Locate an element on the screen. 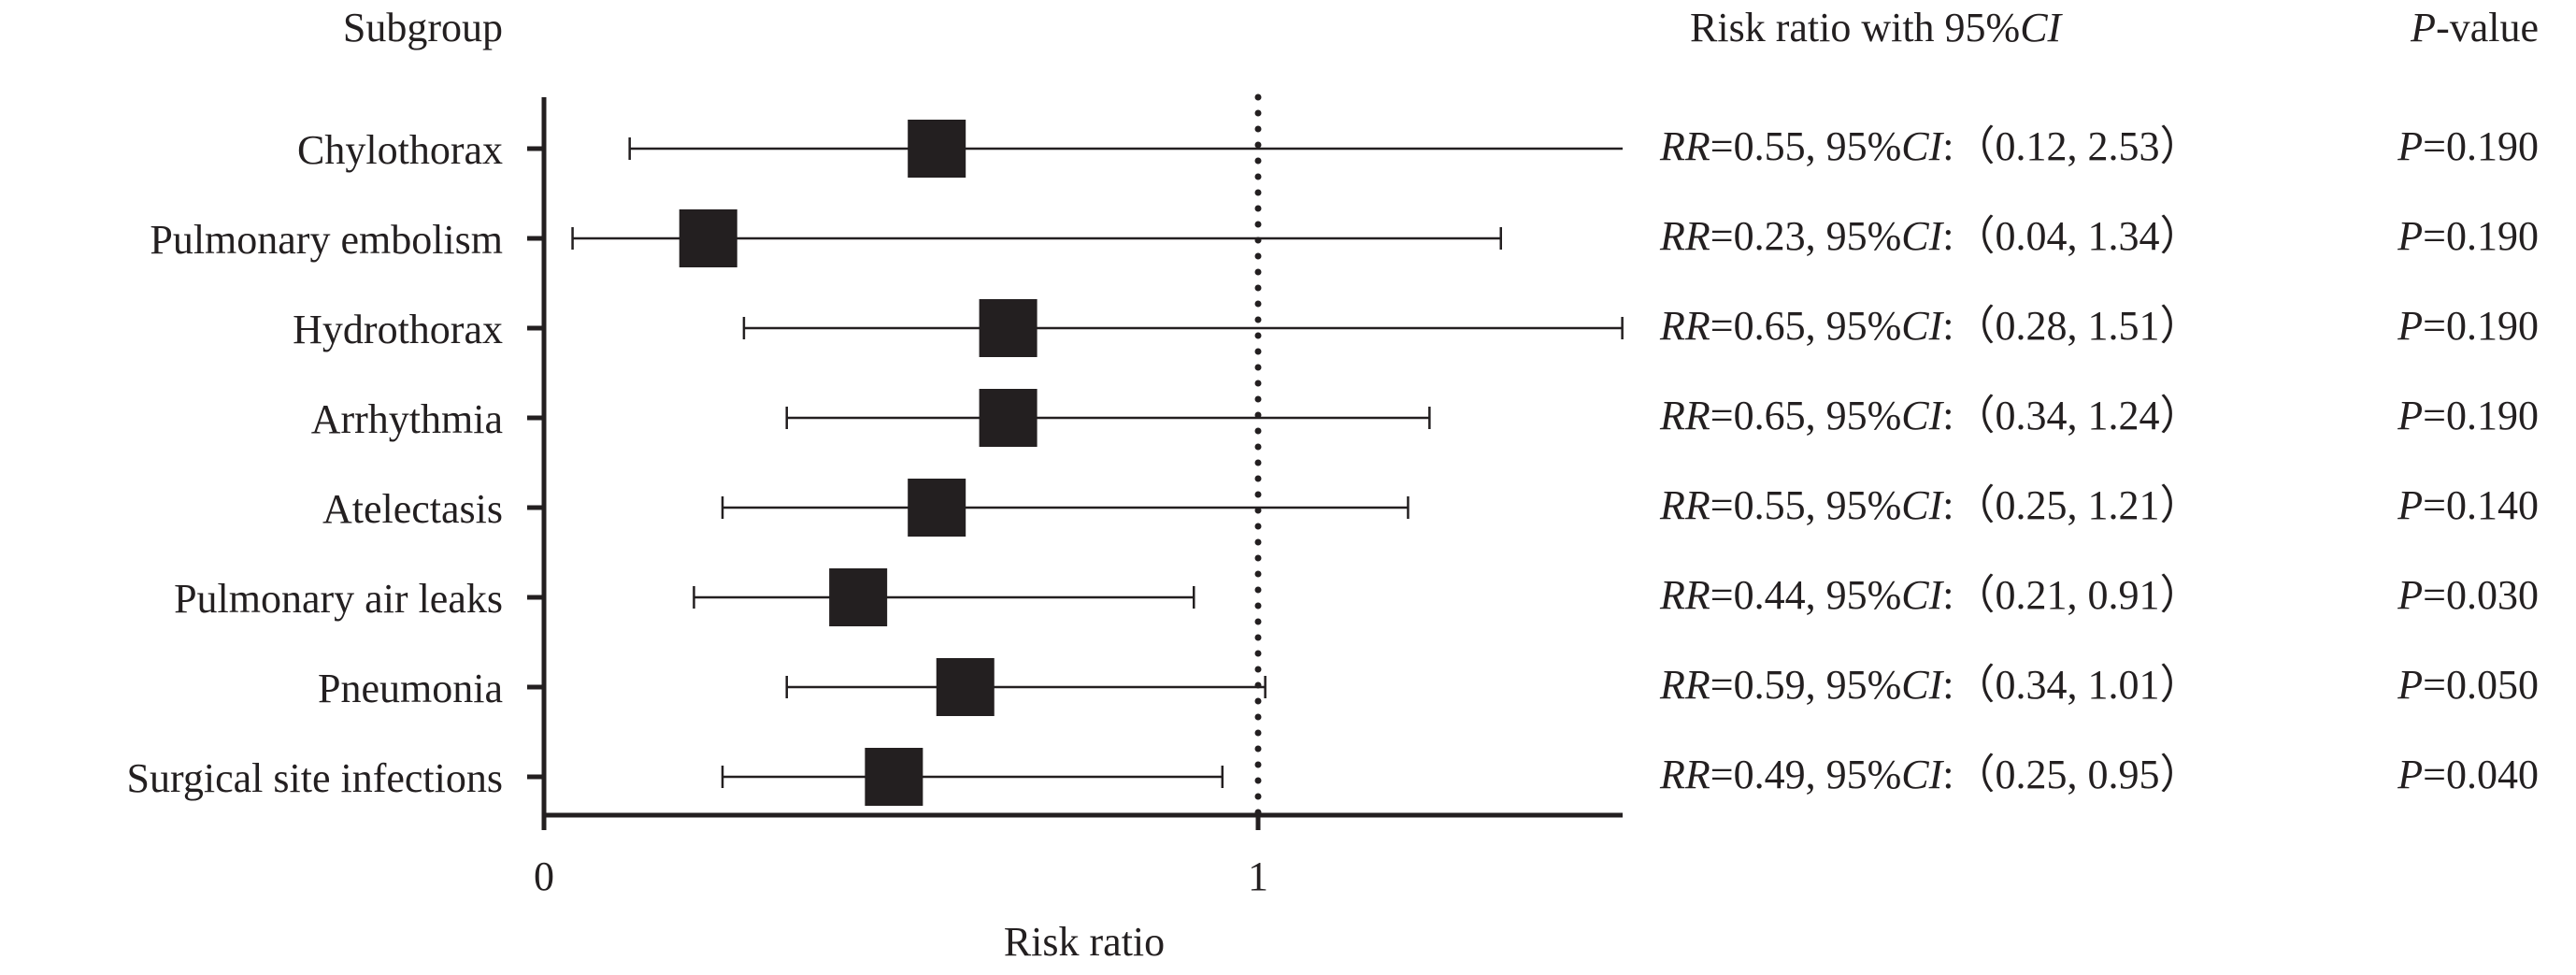  ci-values: :（0.12, 2.53） is located at coordinates (2071, 146).